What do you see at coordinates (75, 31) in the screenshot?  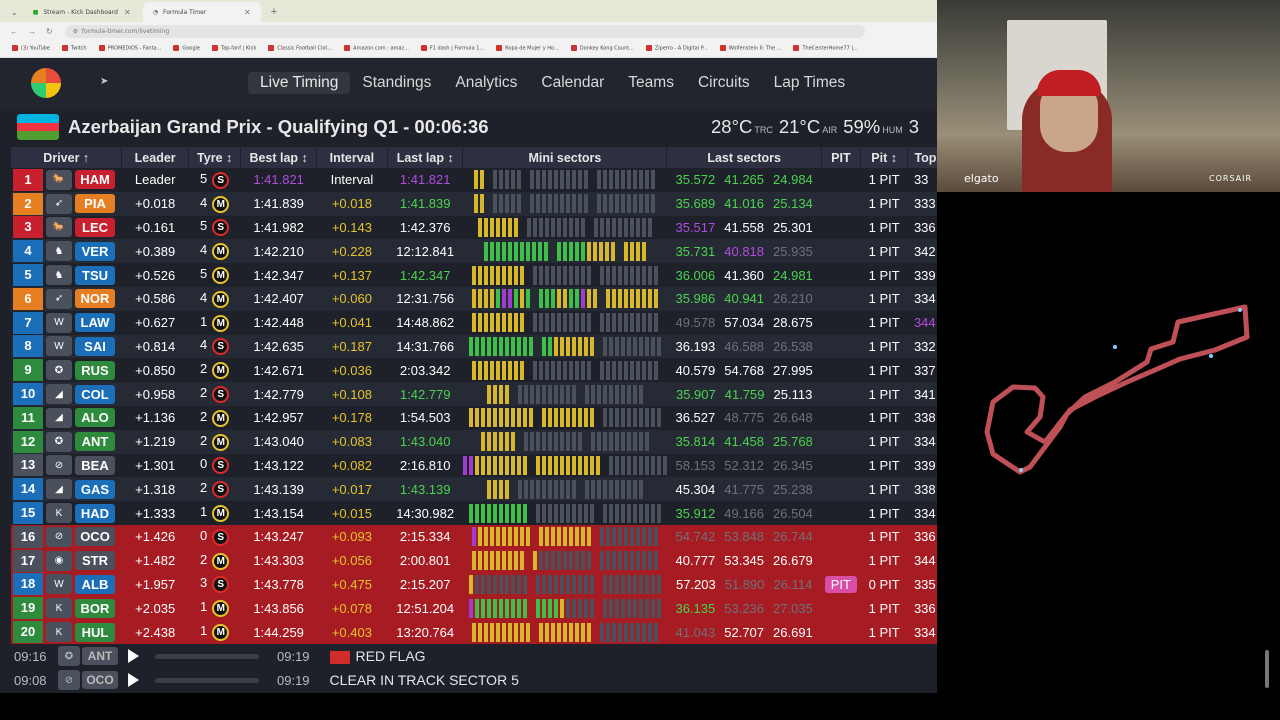 I see `site-info-icon: ⚙` at bounding box center [75, 31].